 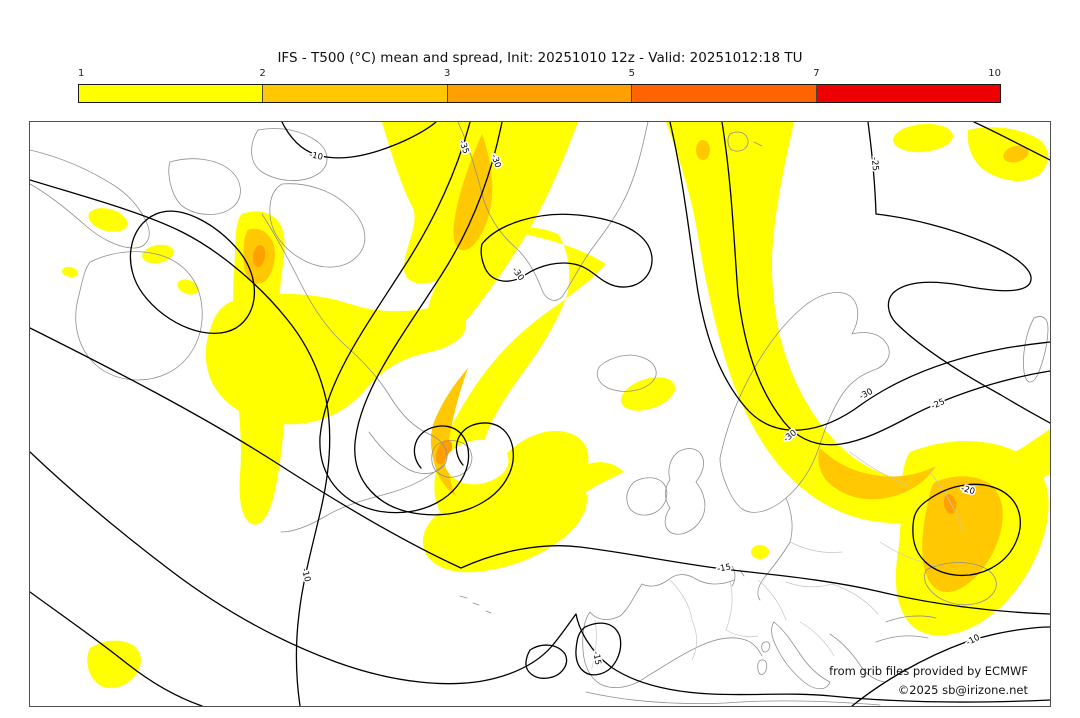 I want to click on contour-label: -30, so click(x=866, y=394).